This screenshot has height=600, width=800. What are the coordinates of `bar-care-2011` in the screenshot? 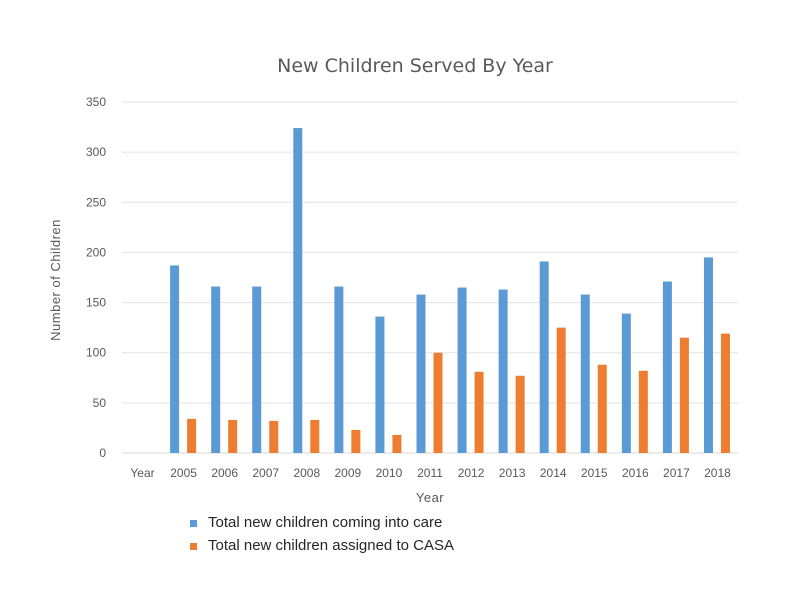 It's located at (421, 373).